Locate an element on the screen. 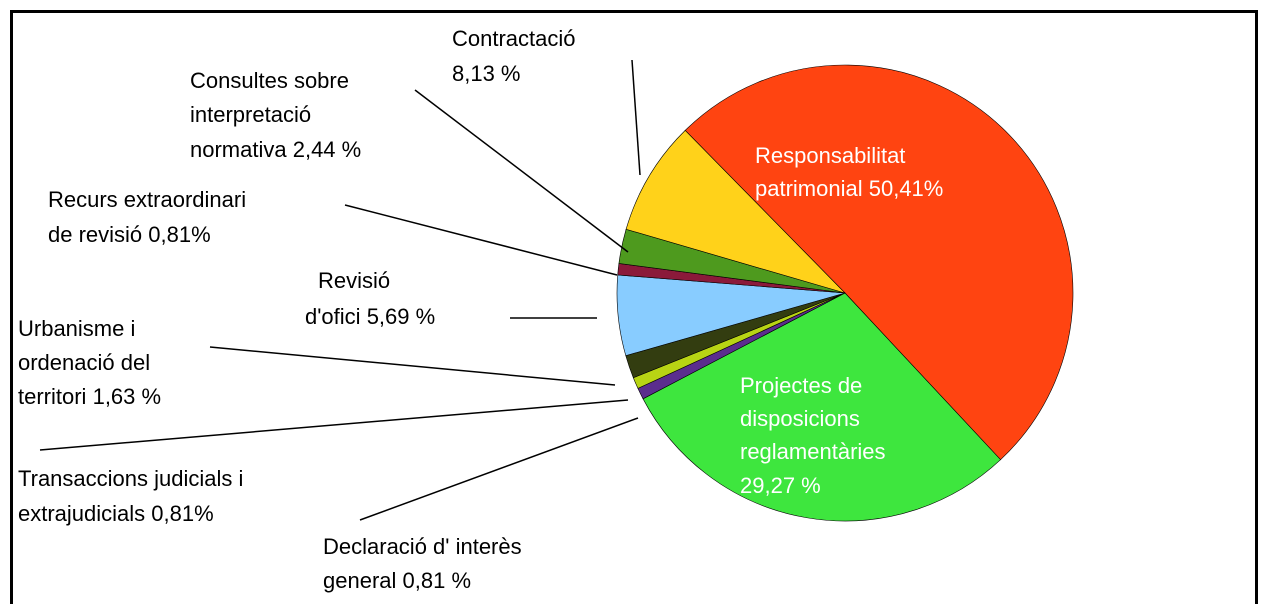 The width and height of the screenshot is (1266, 604). slice-label: patrimonial 50,41% is located at coordinates (849, 188).